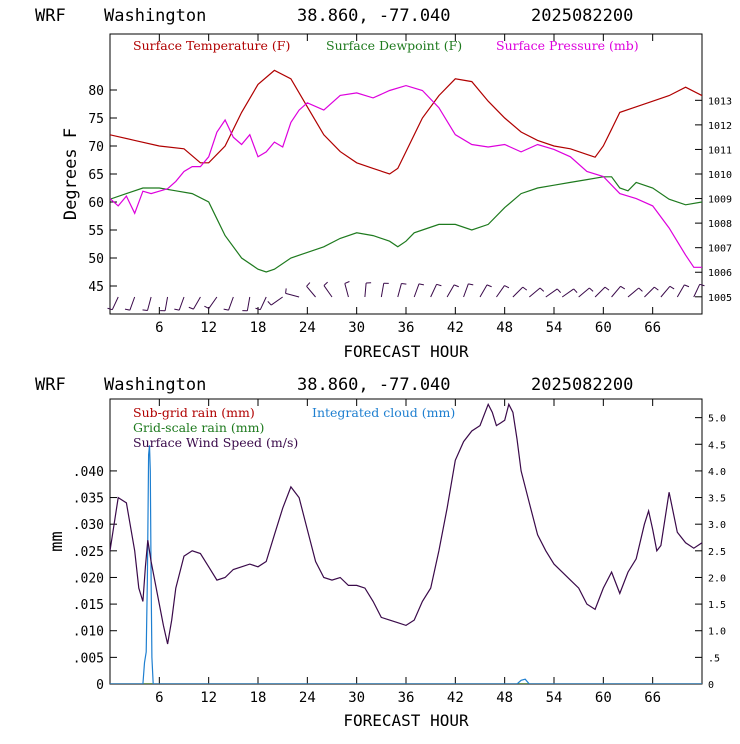 This screenshot has height=744, width=740. Describe the element at coordinates (96, 231) in the screenshot. I see `y-tick-label: 55` at that location.